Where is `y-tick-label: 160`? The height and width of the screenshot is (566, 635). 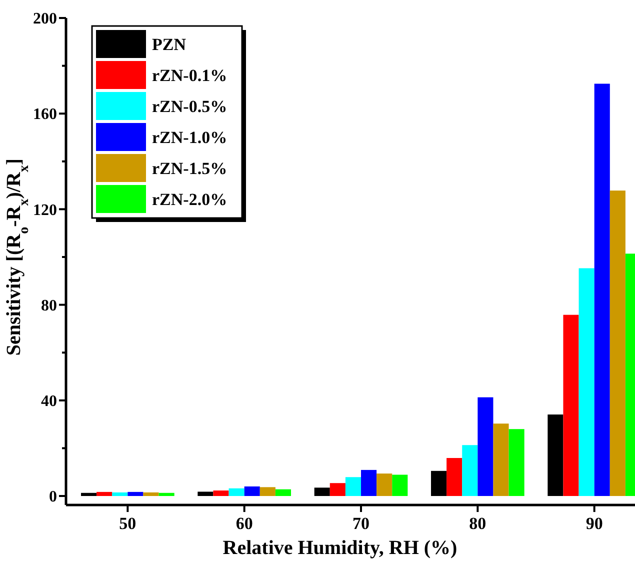
y-tick-label: 160 is located at coordinates (45, 115).